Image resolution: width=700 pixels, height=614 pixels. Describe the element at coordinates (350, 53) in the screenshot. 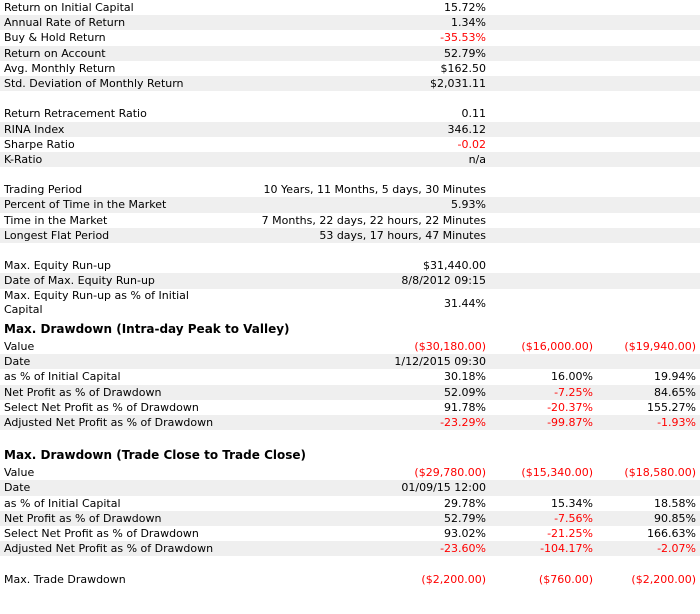

I see `stat-row: Return on Account 52.79%` at that location.